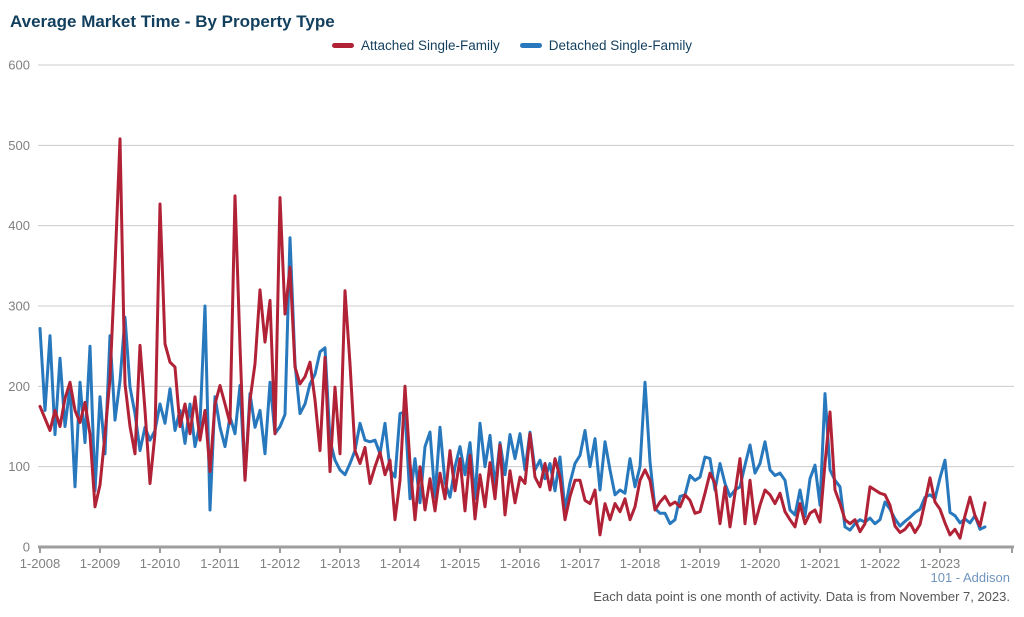  What do you see at coordinates (19, 386) in the screenshot?
I see `y-tick-label-200: 200` at bounding box center [19, 386].